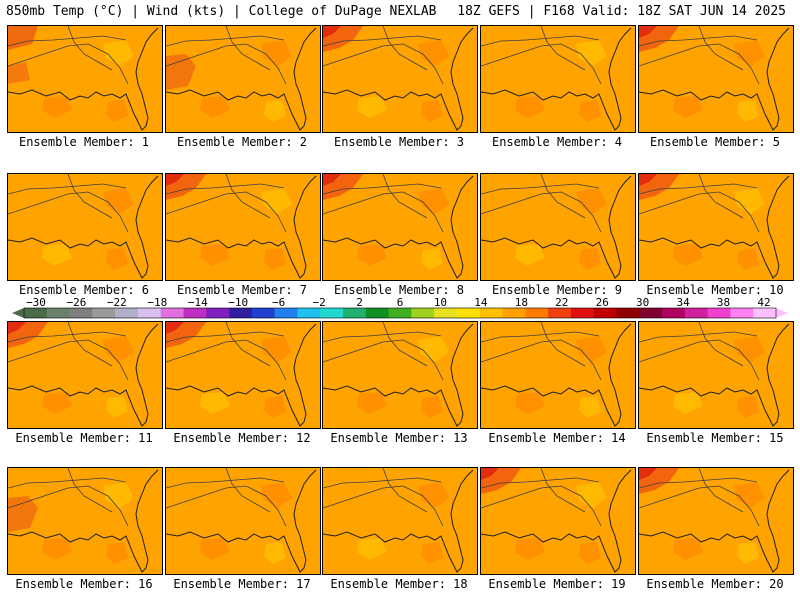 The image size is (800, 600). Describe the element at coordinates (782, 313) in the screenshot. I see `colorbar-max-arrow` at that location.